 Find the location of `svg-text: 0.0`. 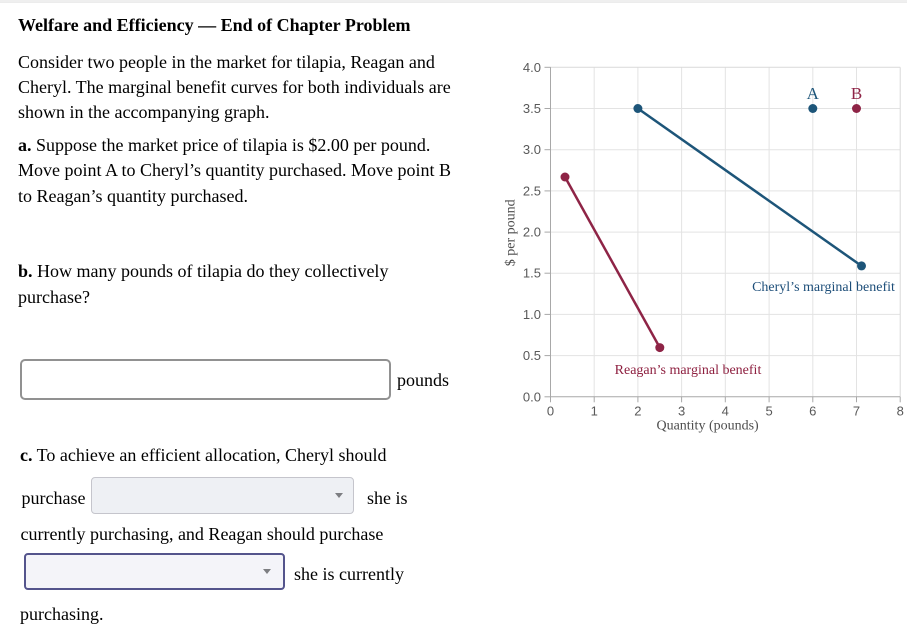

svg-text: 0.0 is located at coordinates (532, 396).